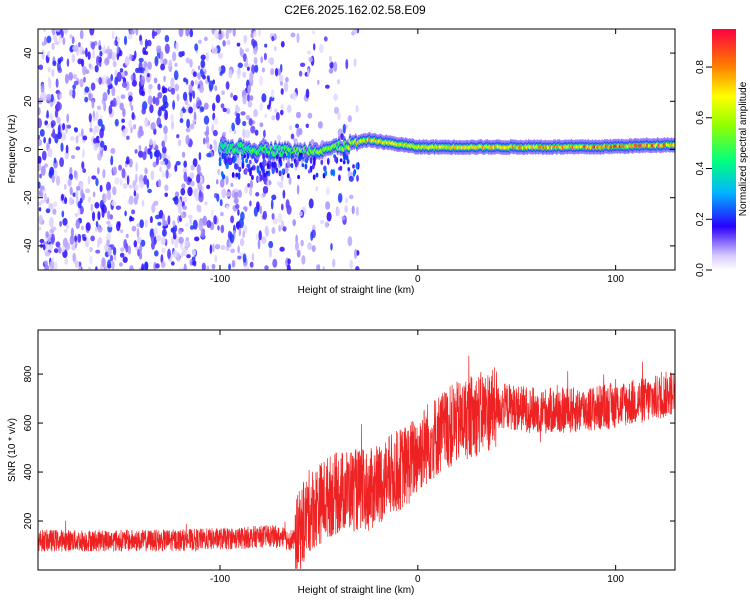  I want to click on spectrogram-xlabel: Height of straight line (km), so click(356, 290).